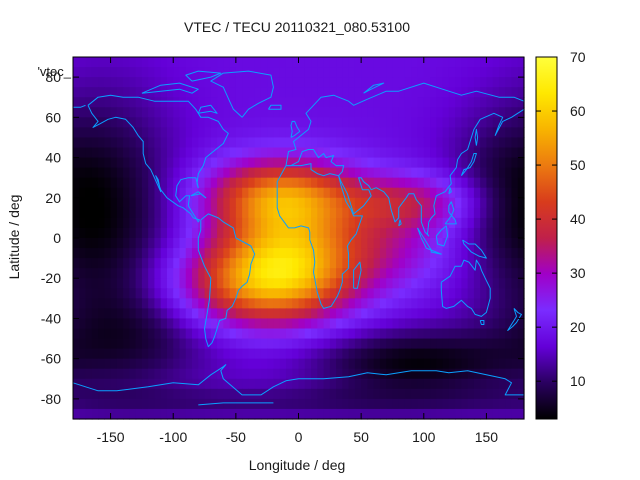  Describe the element at coordinates (173, 437) in the screenshot. I see `x-tick-label: -100` at that location.